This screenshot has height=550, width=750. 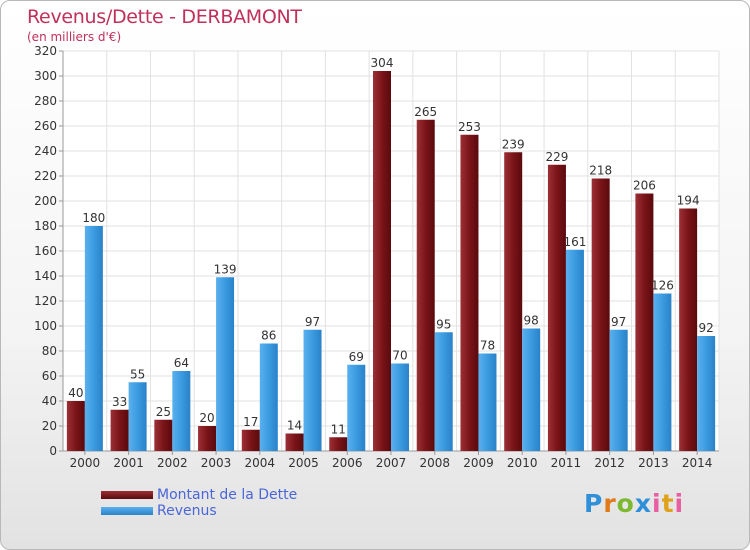 What do you see at coordinates (653, 463) in the screenshot?
I see `x-tick-label: 2013` at bounding box center [653, 463].